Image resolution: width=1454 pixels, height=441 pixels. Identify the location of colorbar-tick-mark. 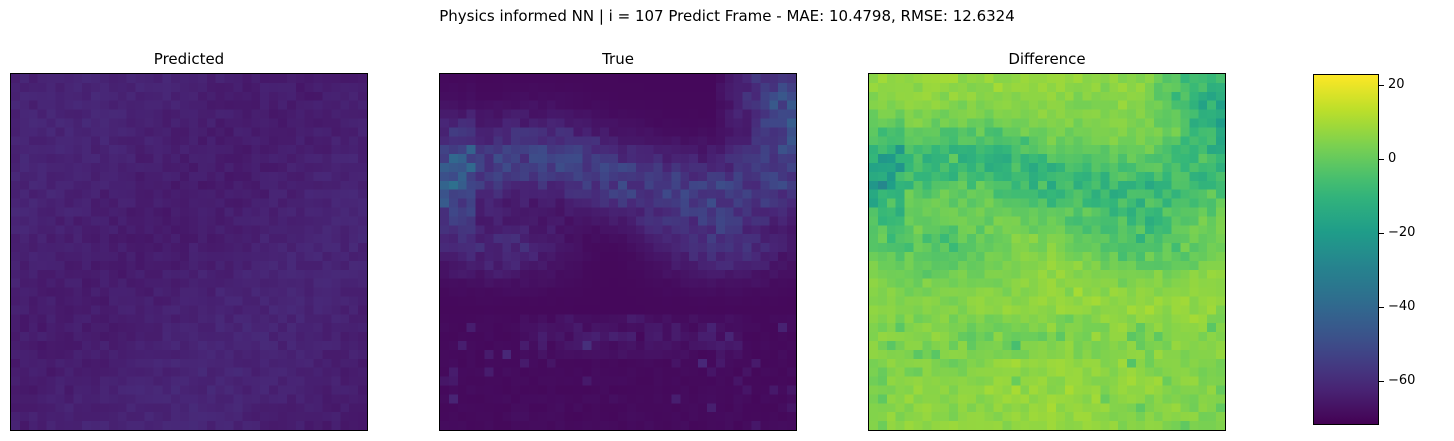
(1381, 381).